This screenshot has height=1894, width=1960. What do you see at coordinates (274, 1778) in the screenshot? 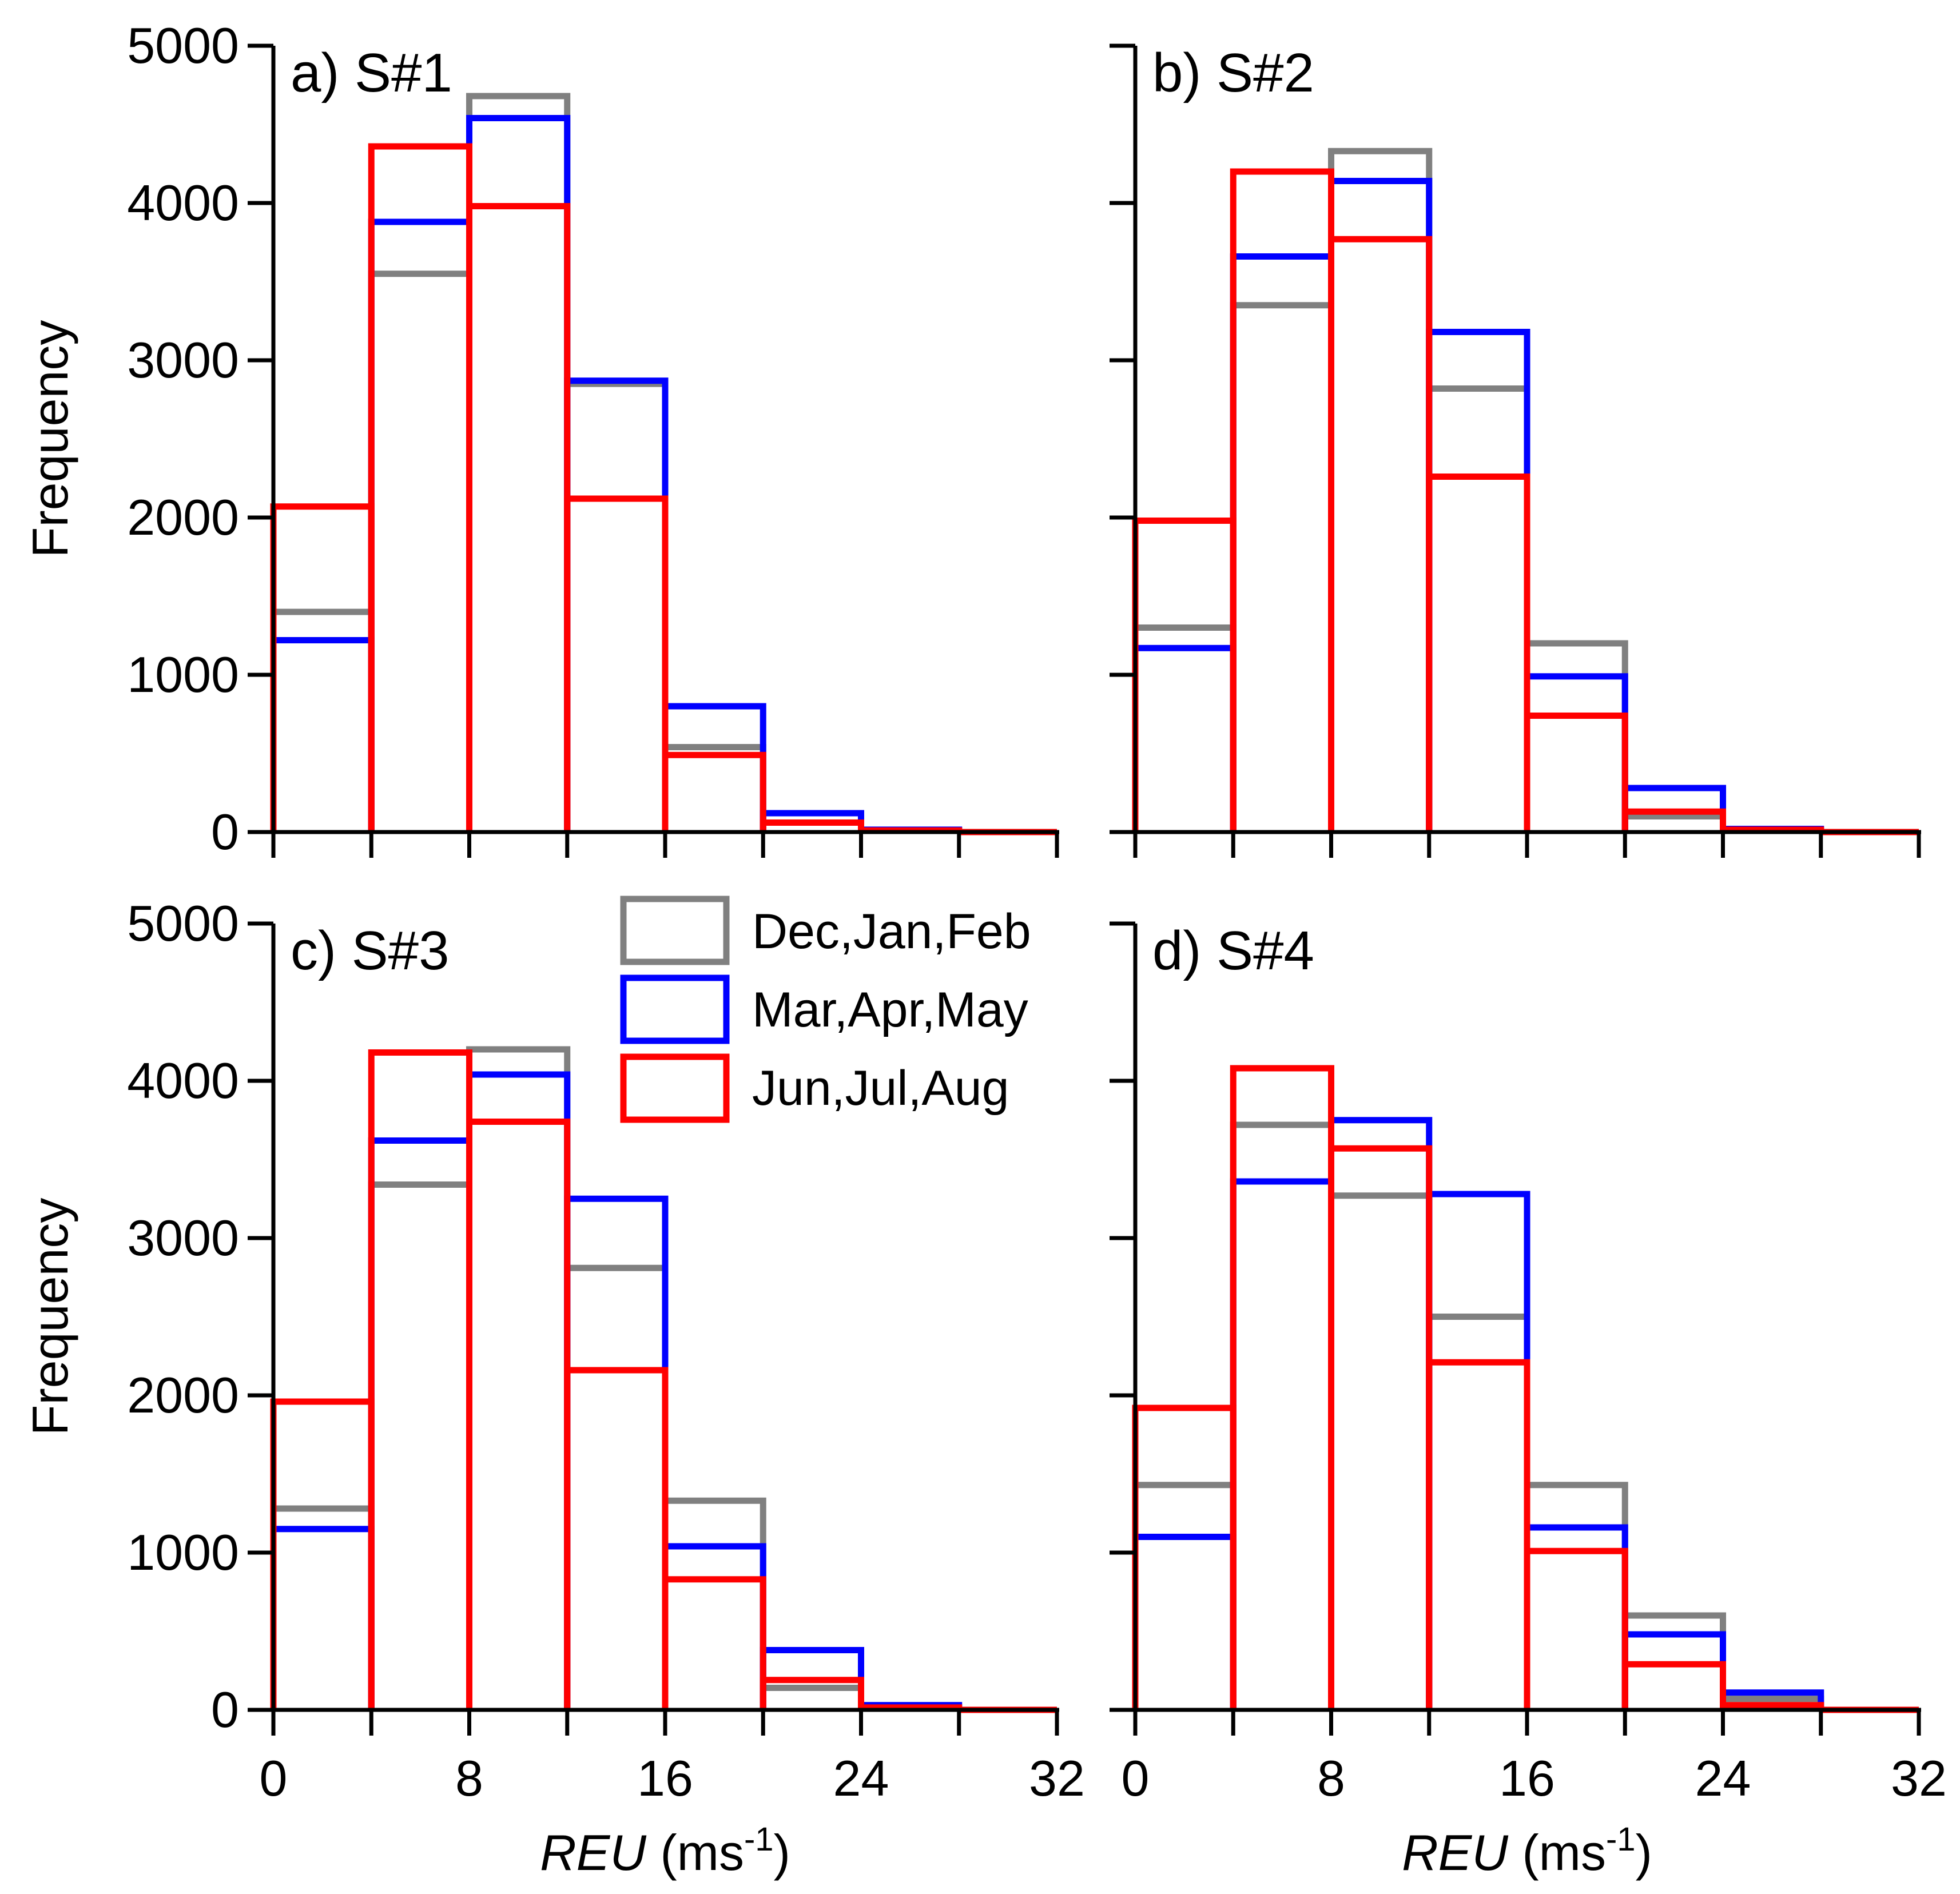
I see `x-tick-label: 0` at bounding box center [274, 1778].